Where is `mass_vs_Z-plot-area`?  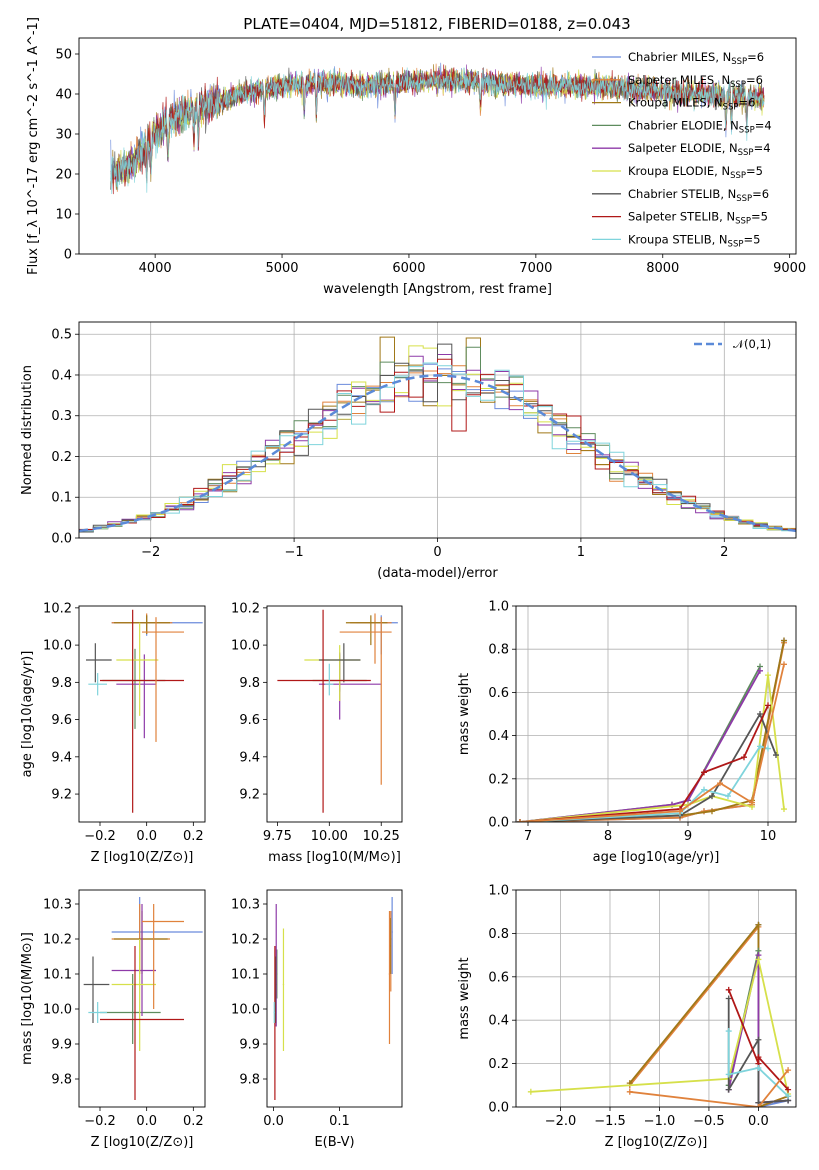
mass_vs_Z-plot-area is located at coordinates (143, 998).